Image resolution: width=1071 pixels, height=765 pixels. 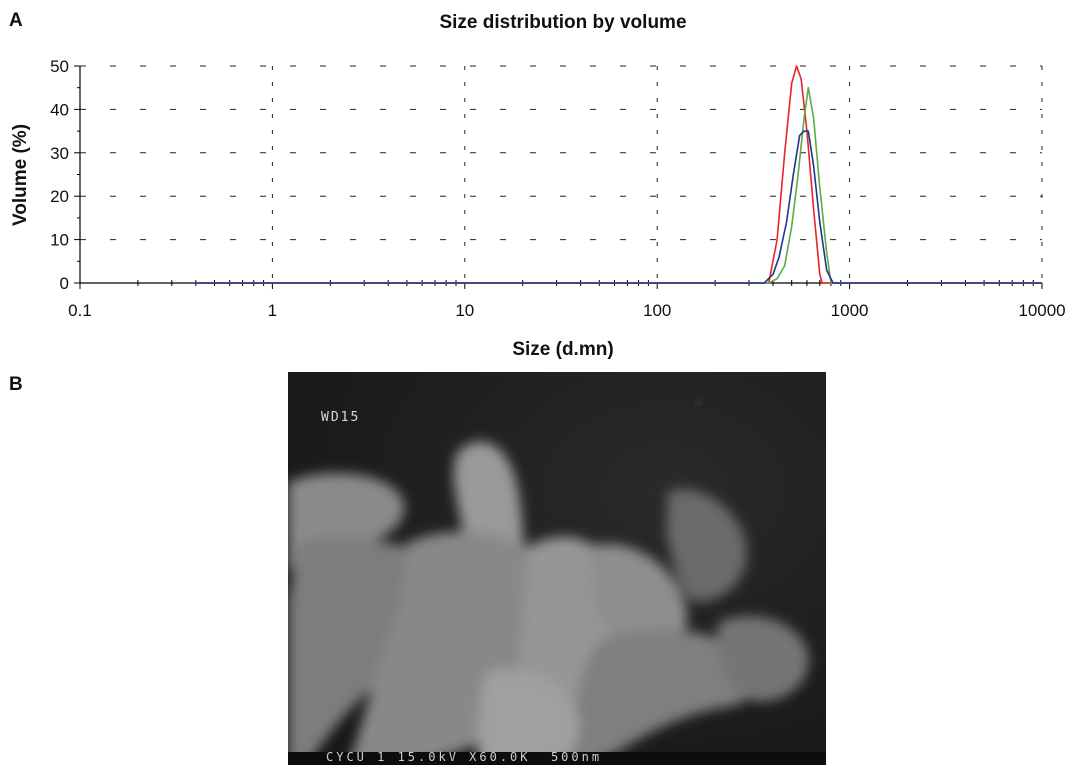 I want to click on x-tick-label: 100, so click(x=657, y=310).